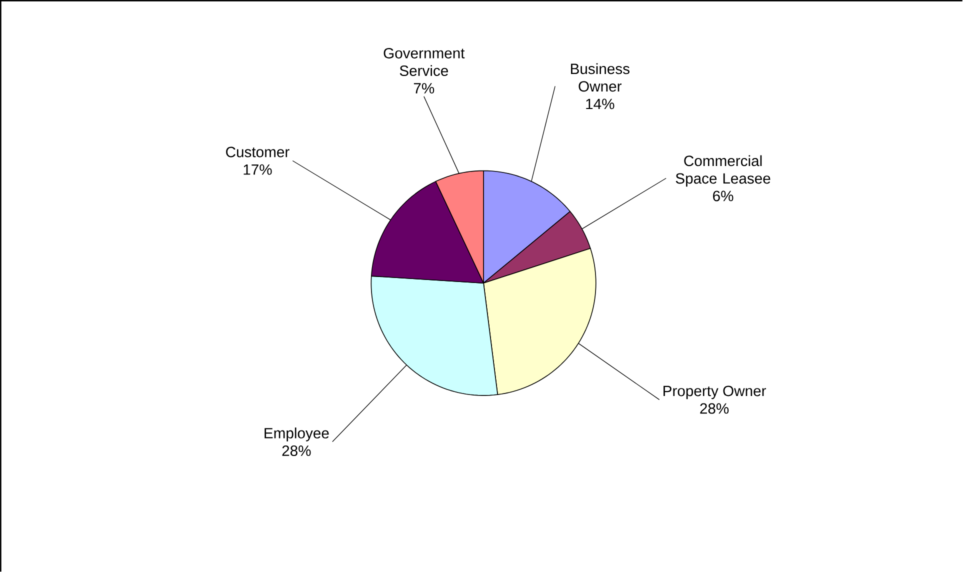  I want to click on slice-label: Government Service, so click(424, 62).